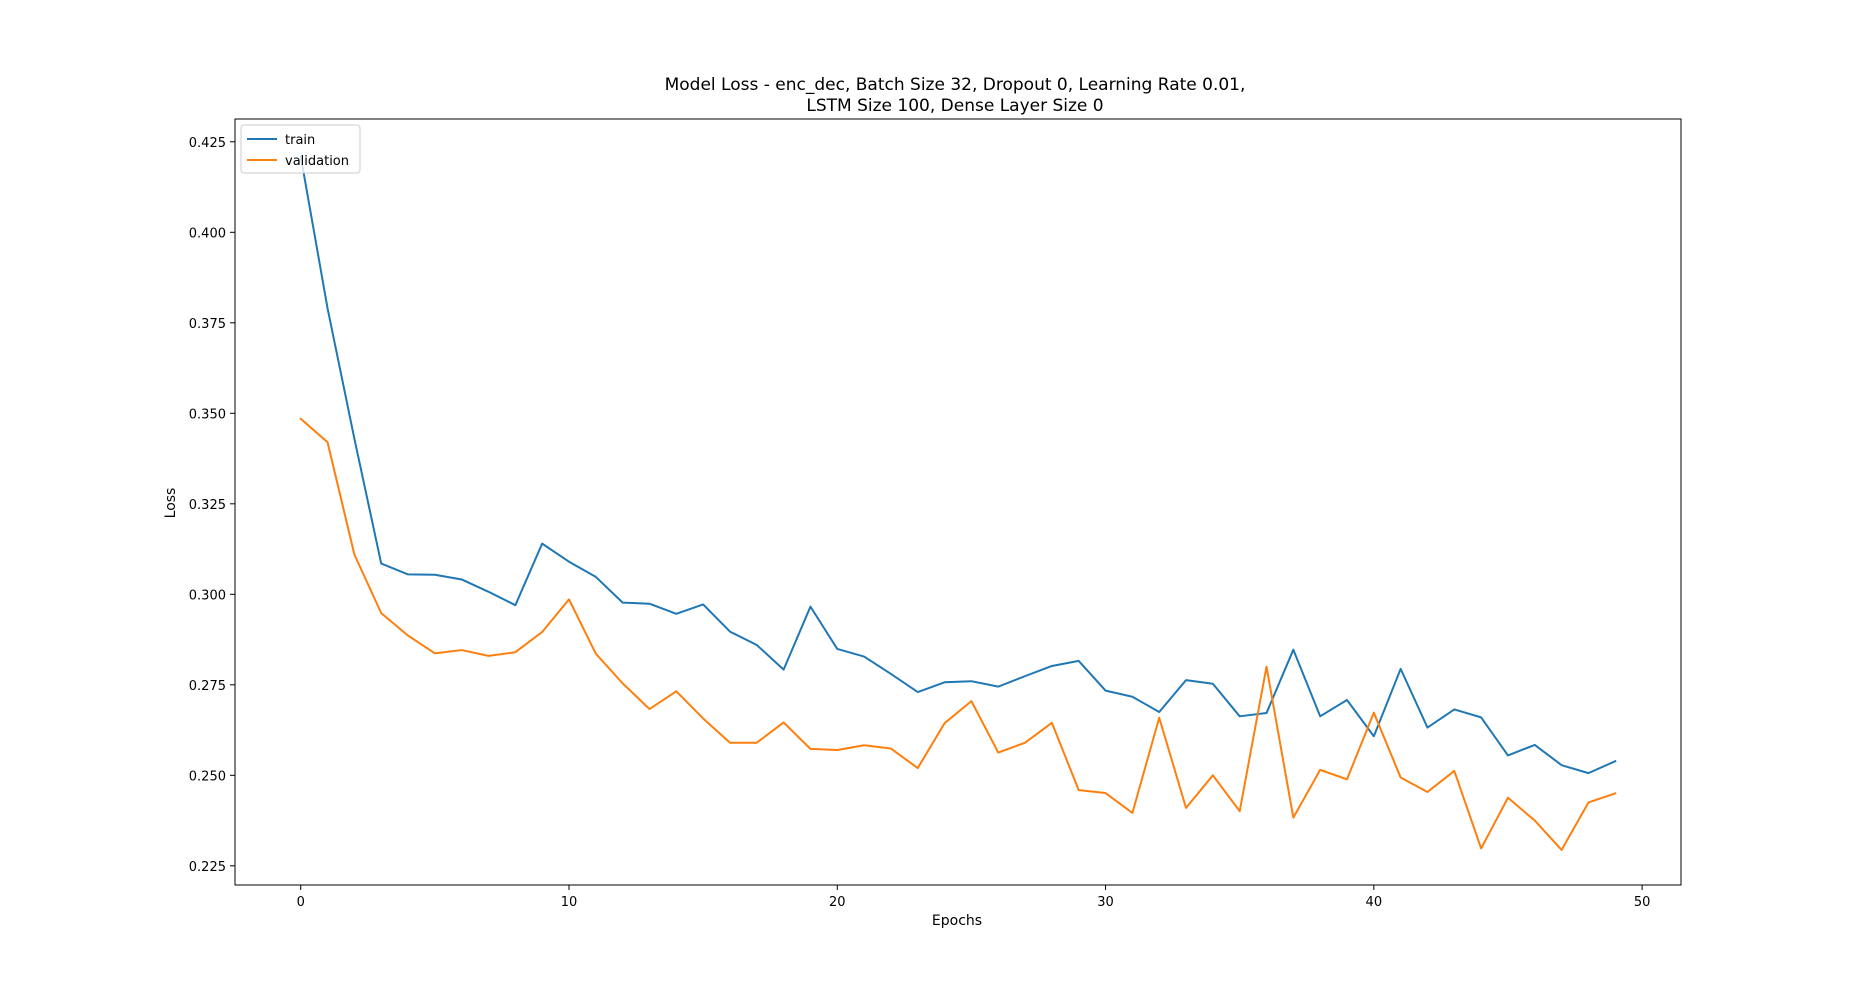 Image resolution: width=1853 pixels, height=990 pixels. What do you see at coordinates (207, 324) in the screenshot?
I see `y-tick-label: 0.375` at bounding box center [207, 324].